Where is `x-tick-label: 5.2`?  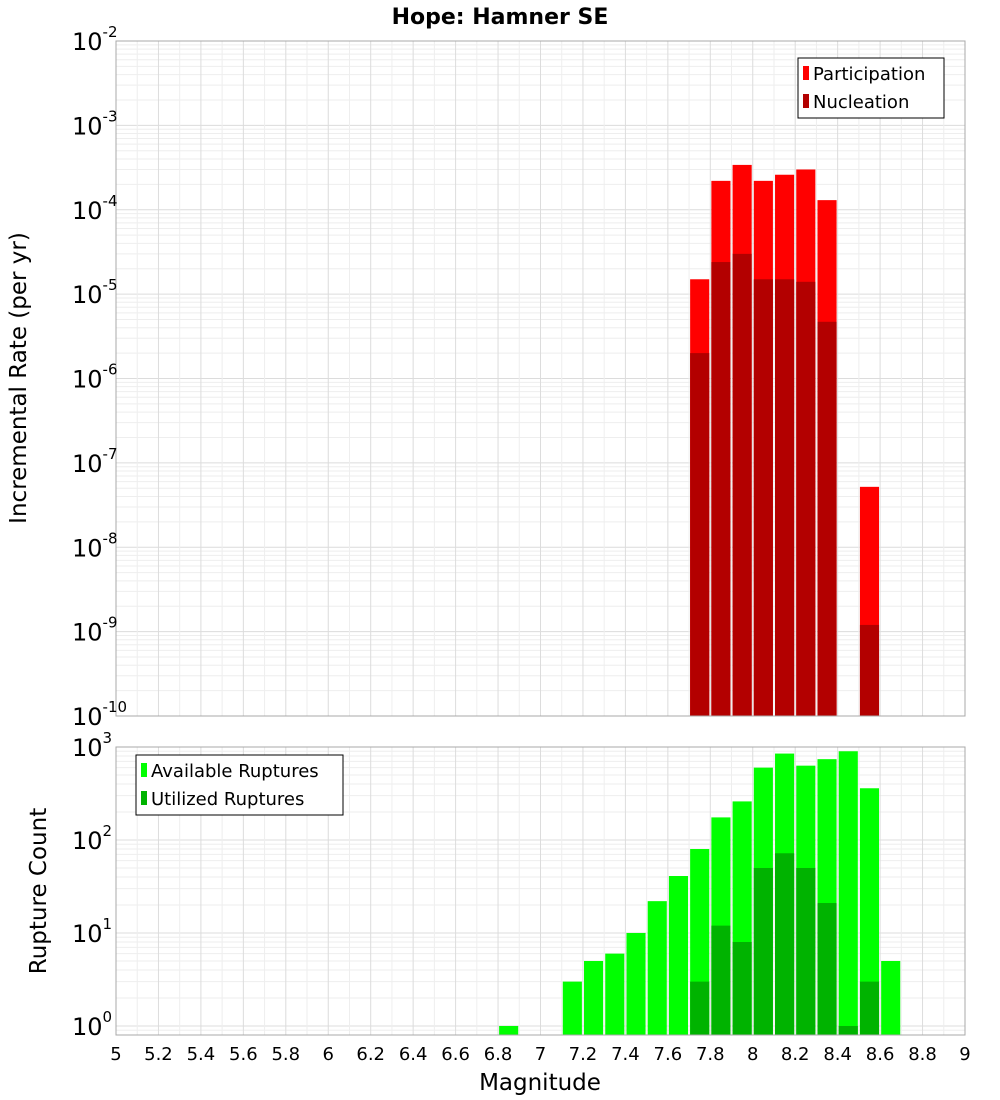 x-tick-label: 5.2 is located at coordinates (158, 1054).